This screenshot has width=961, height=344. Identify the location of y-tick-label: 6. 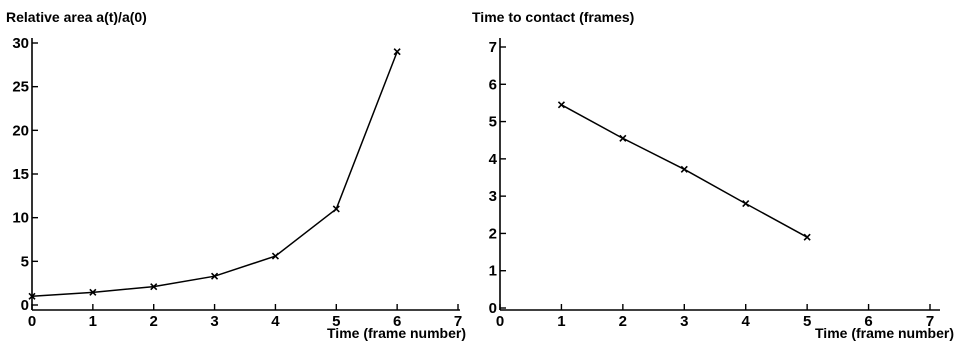
(493, 84).